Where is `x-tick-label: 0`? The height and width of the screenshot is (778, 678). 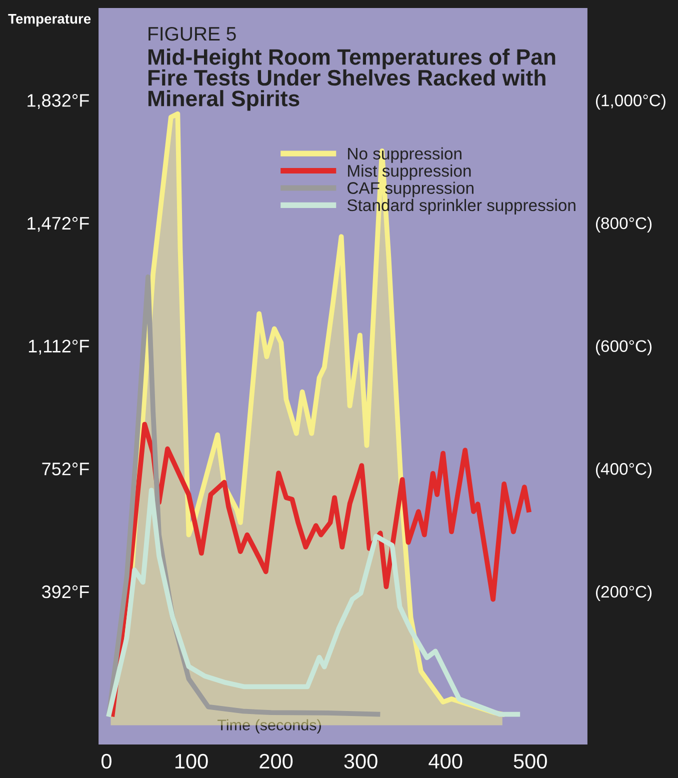
x-tick-label: 0 is located at coordinates (107, 761).